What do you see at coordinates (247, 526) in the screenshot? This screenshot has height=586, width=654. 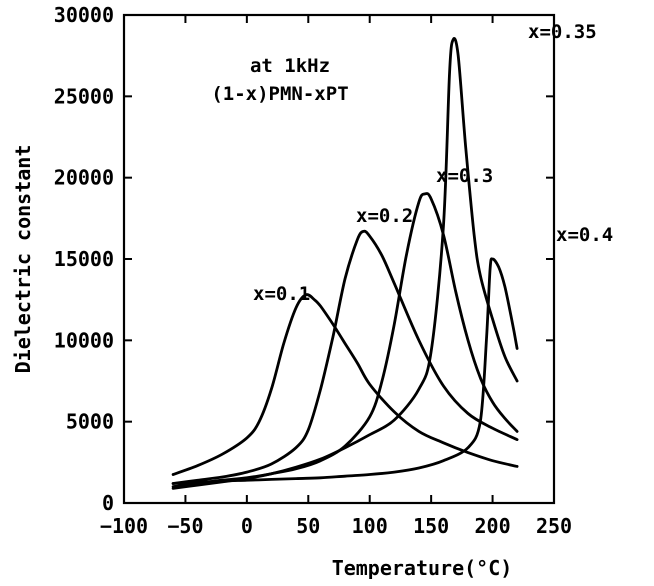 I see `x-tick-label: 0` at bounding box center [247, 526].